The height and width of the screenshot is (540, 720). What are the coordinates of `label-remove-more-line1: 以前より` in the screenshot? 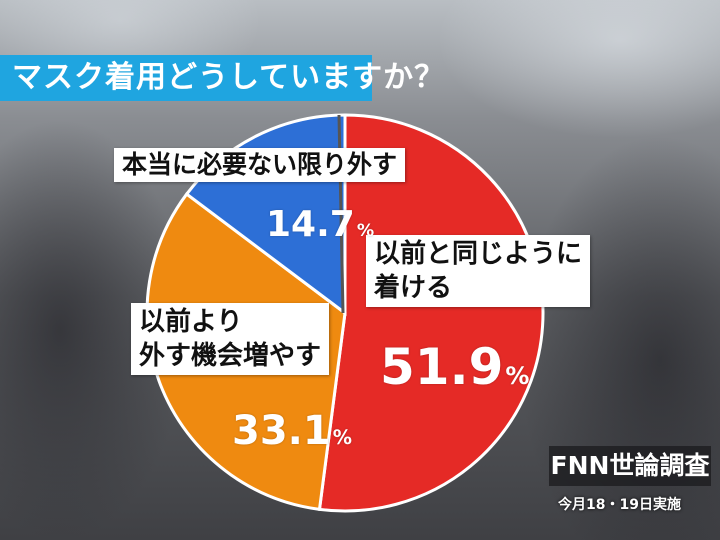 It's located at (191, 322).